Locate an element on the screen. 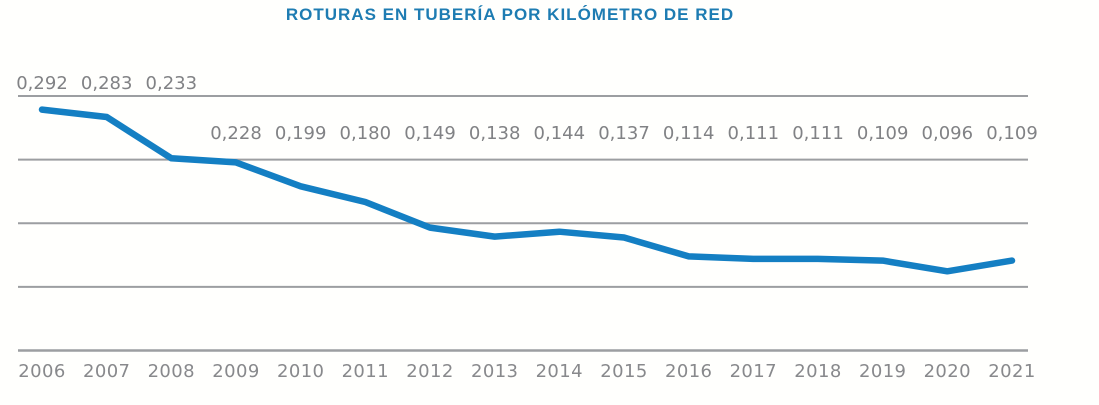  x-tick-label: 2018 is located at coordinates (817, 371).